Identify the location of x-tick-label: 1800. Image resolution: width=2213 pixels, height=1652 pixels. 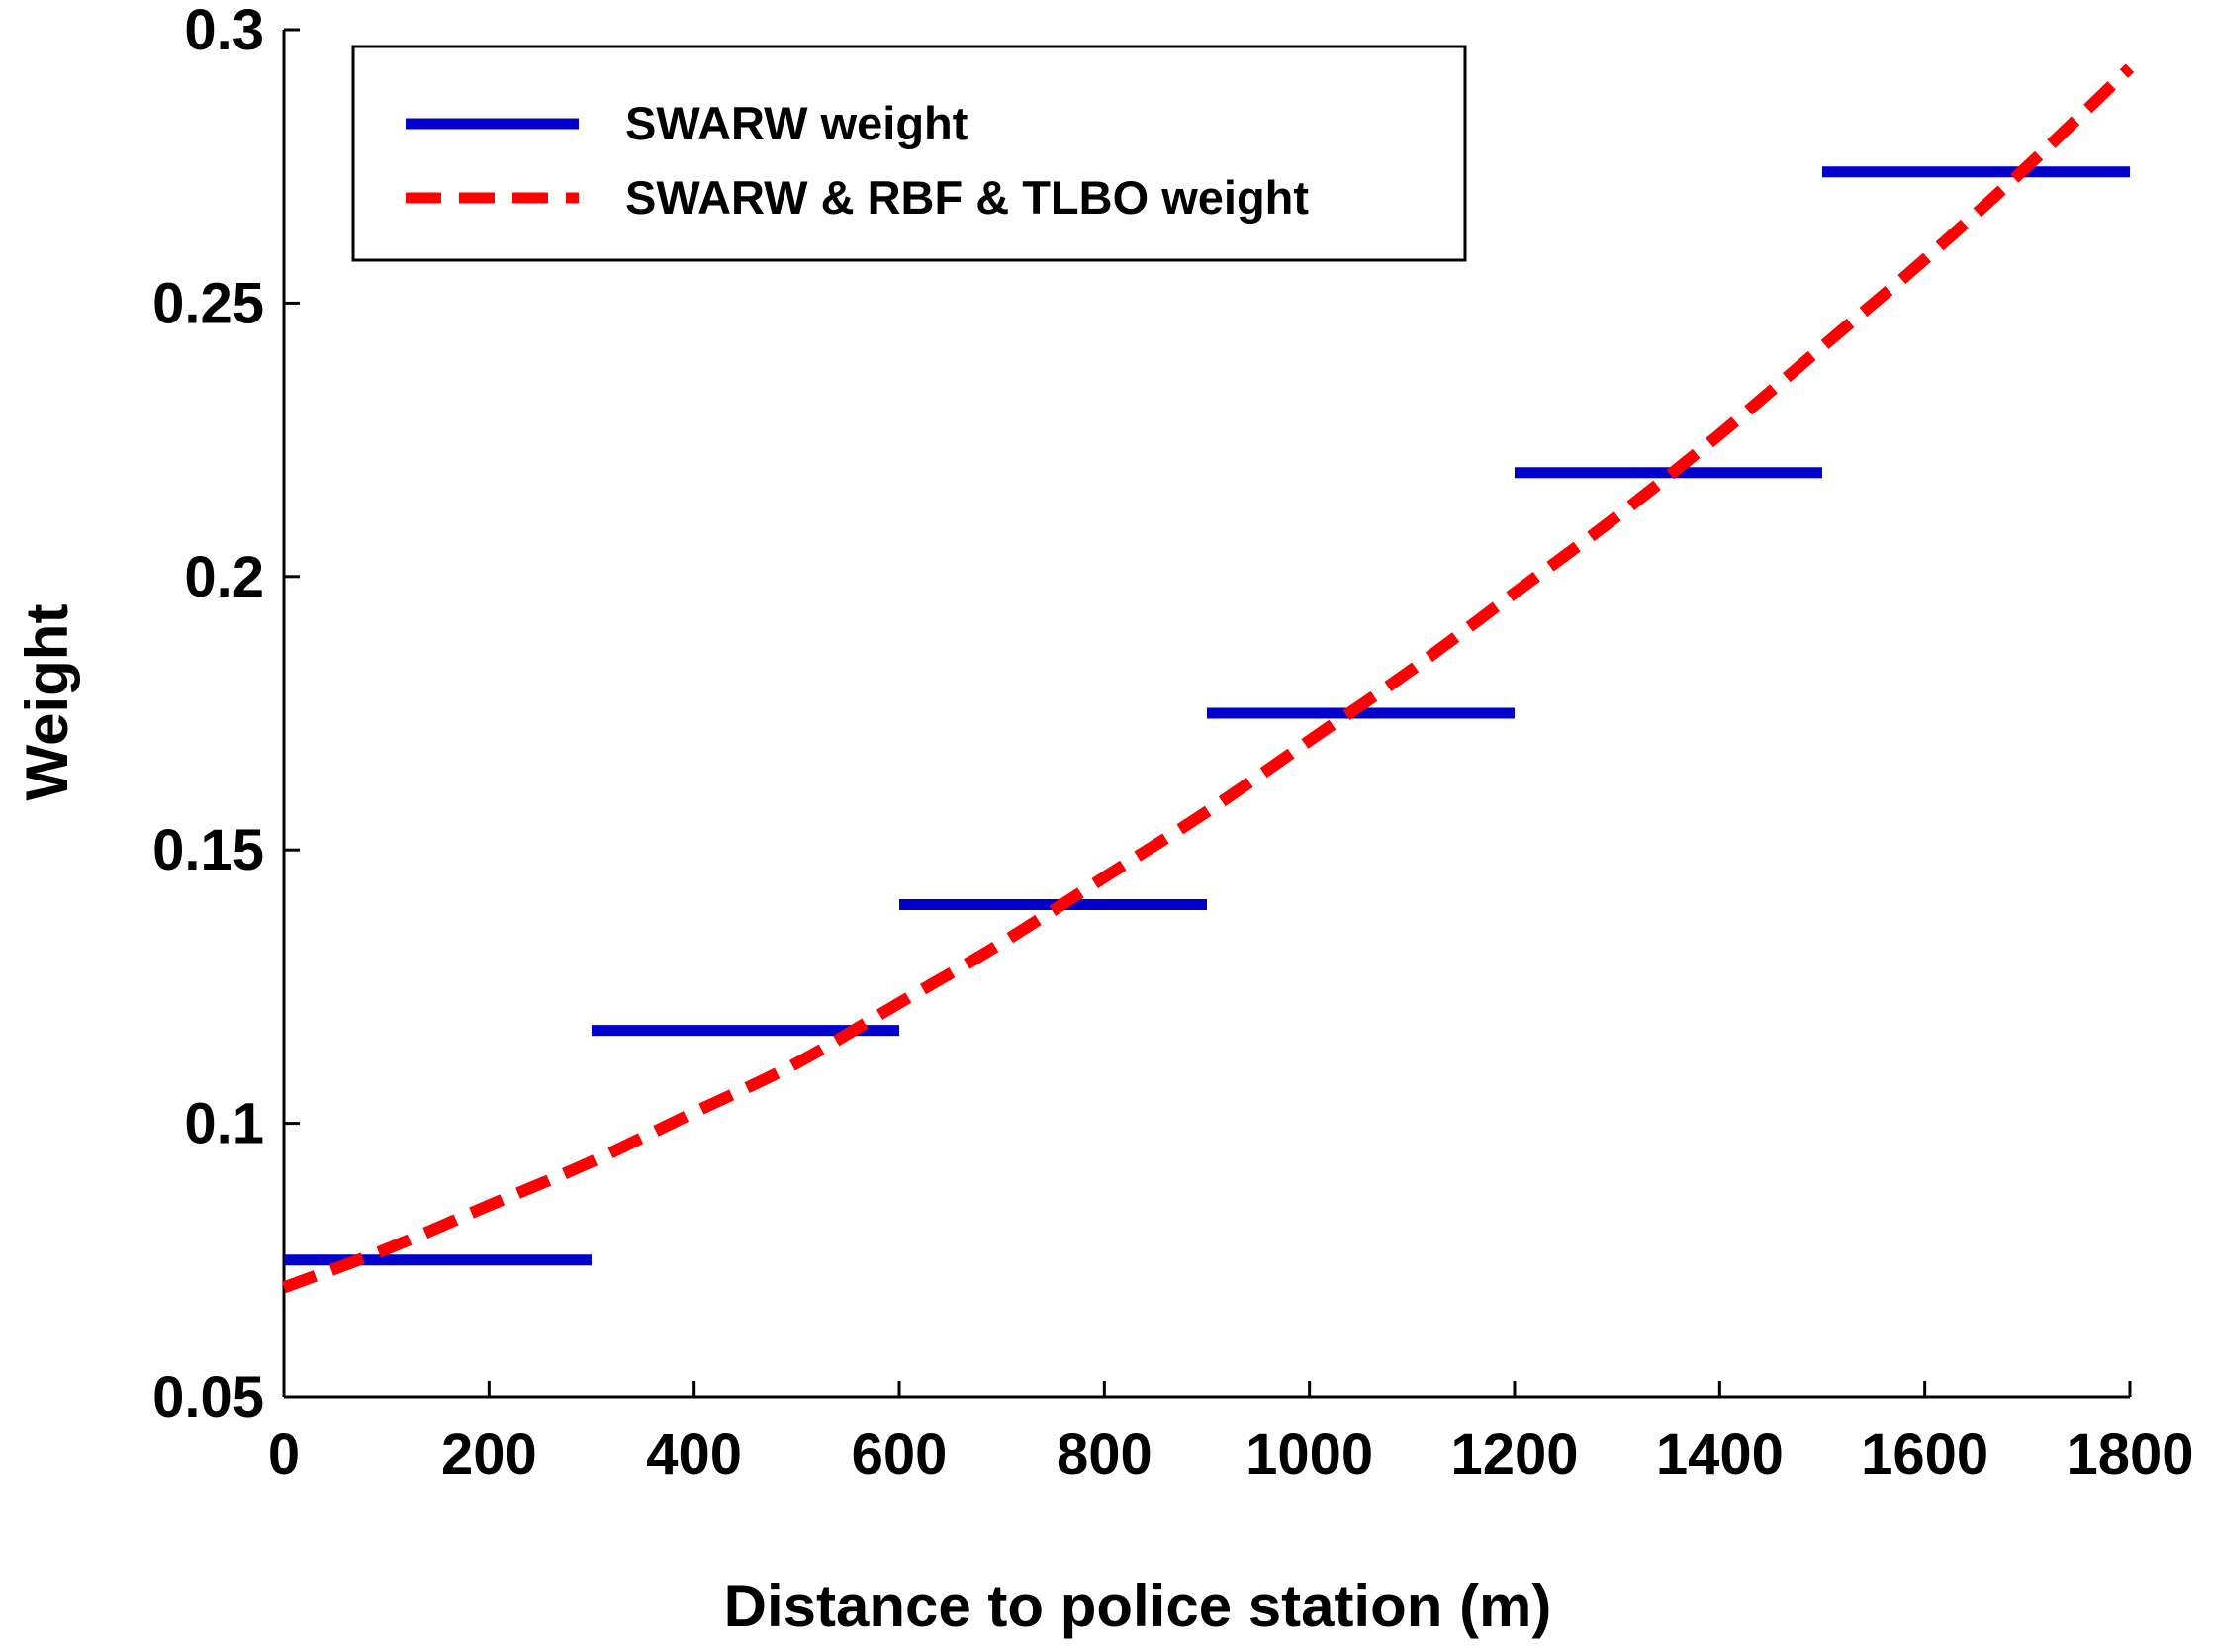
(2129, 1455).